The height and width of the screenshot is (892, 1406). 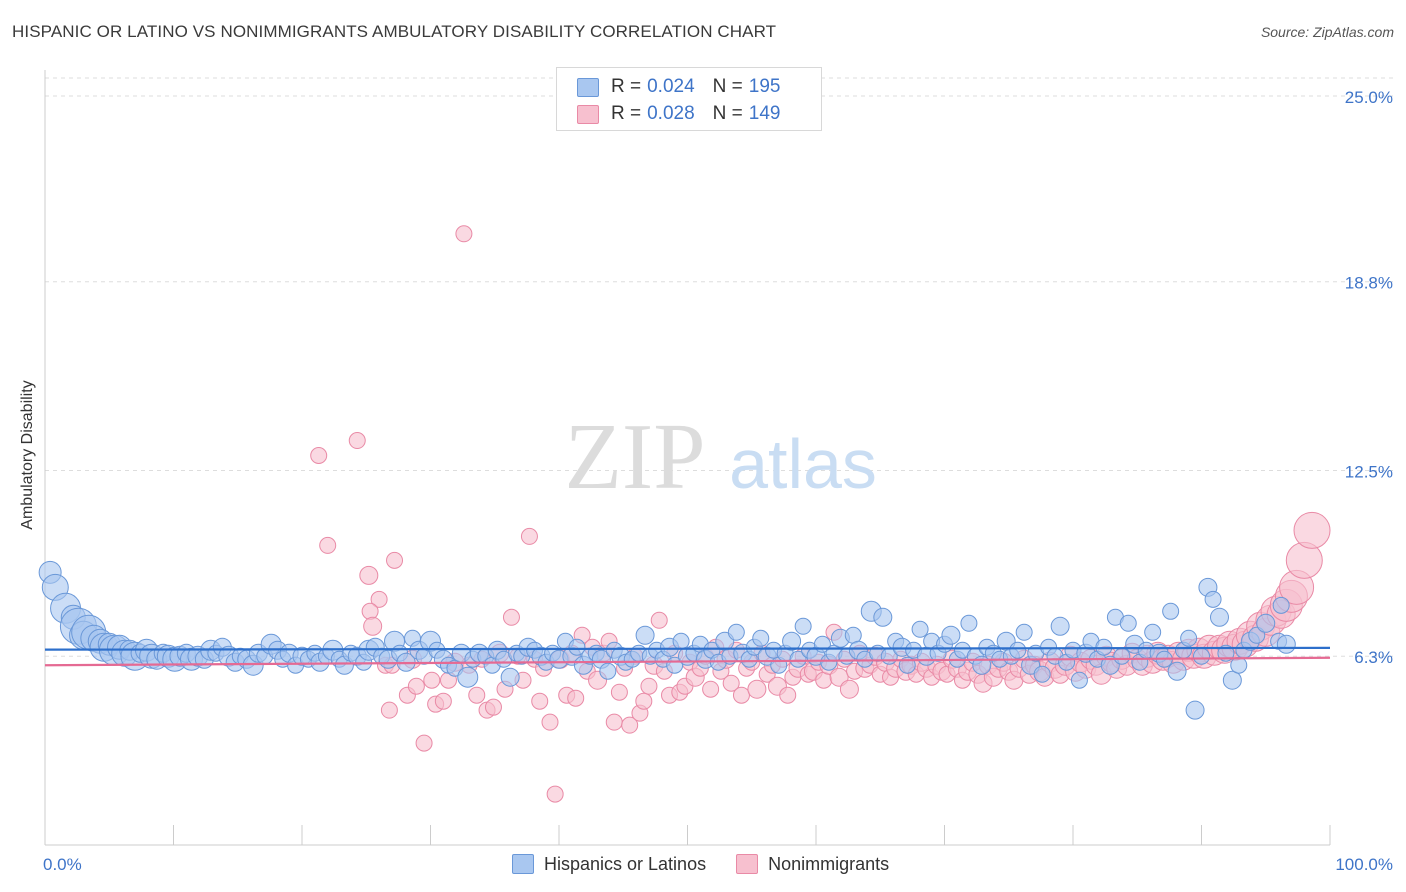 I want to click on legend-r-value: 0.028, so click(x=671, y=113).